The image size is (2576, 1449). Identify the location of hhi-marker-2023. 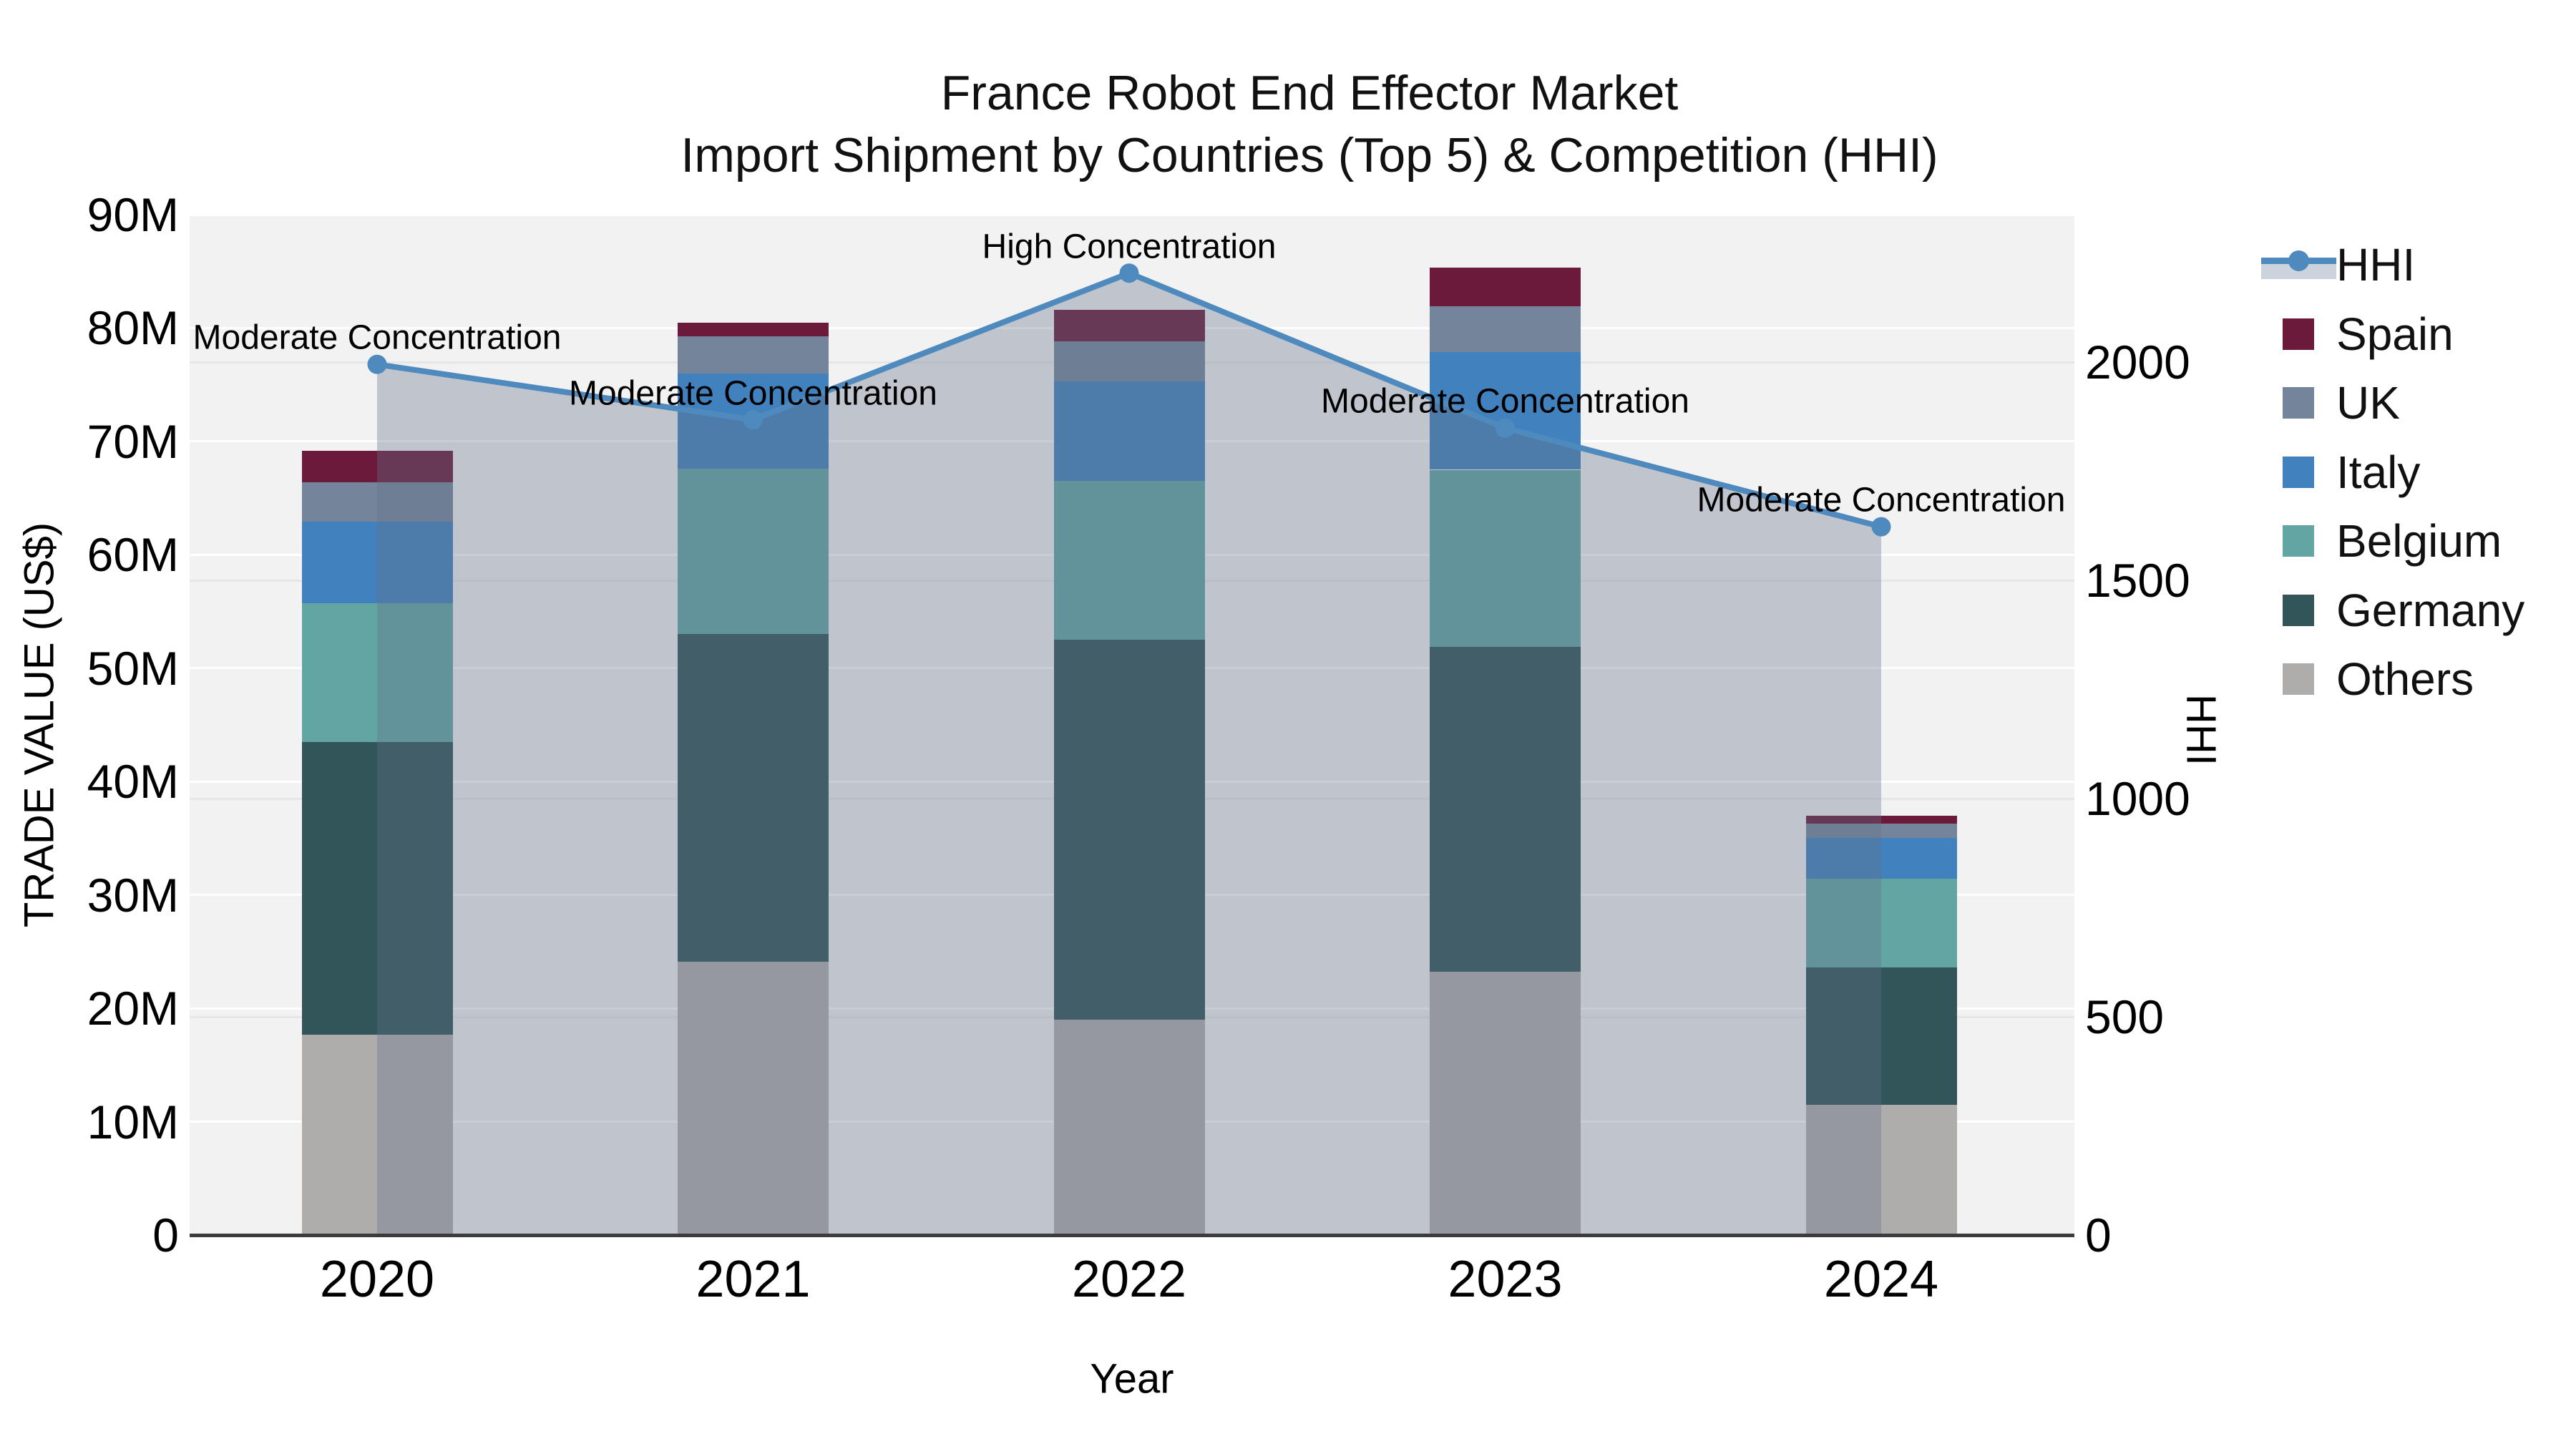
(1505, 428).